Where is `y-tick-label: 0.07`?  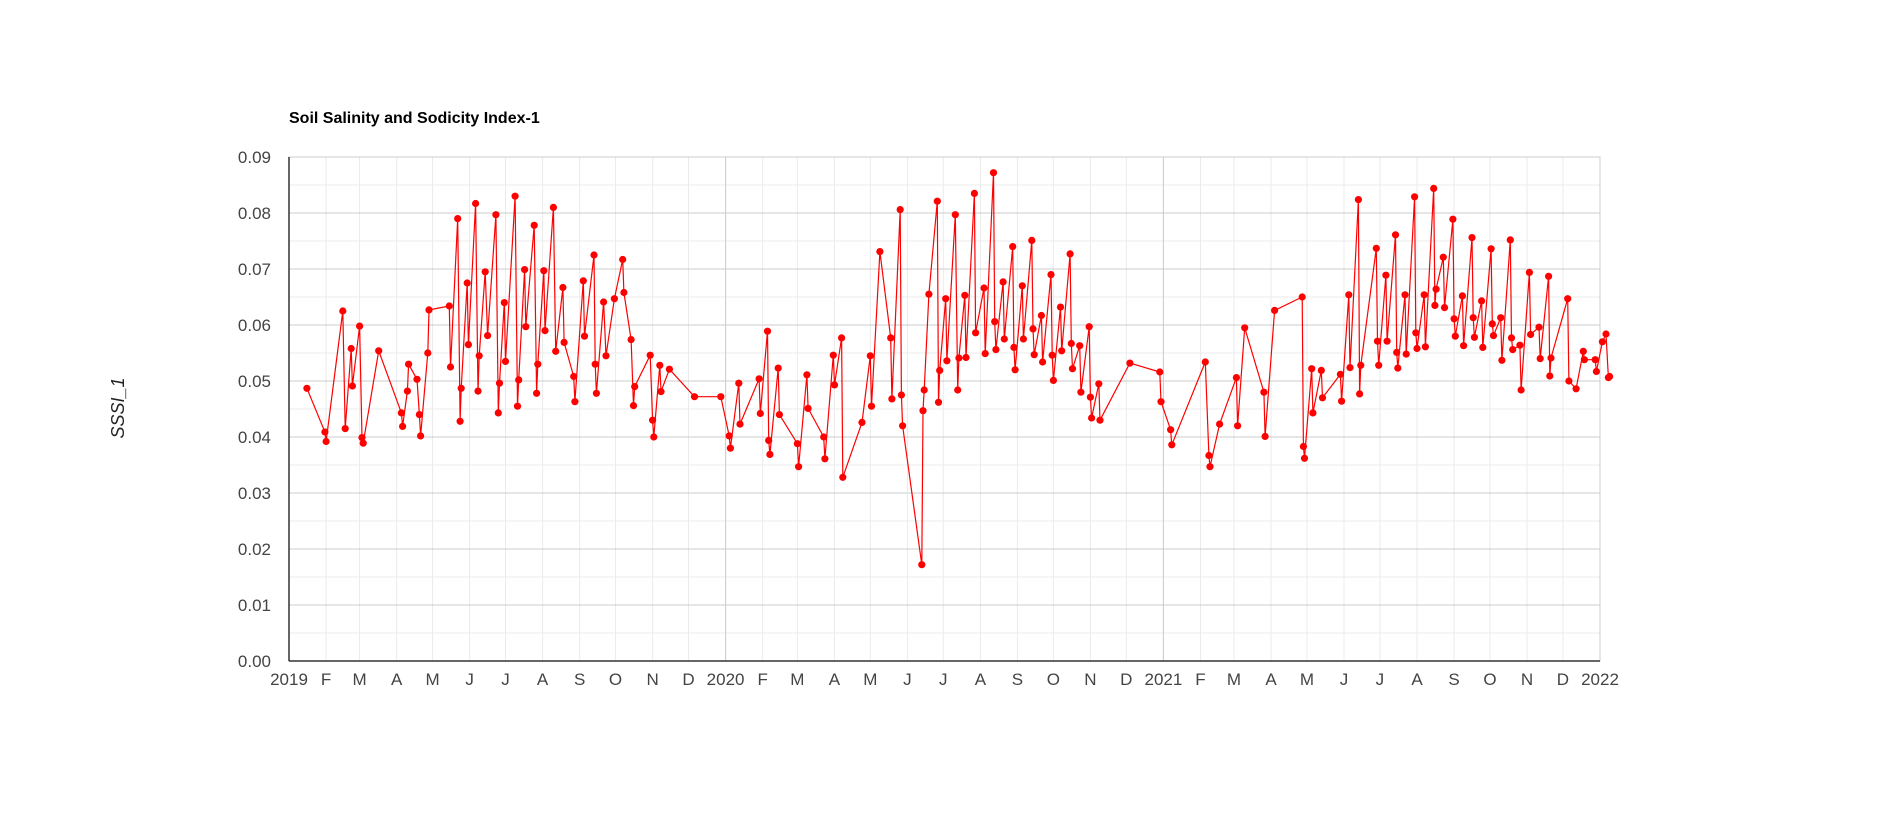 y-tick-label: 0.07 is located at coordinates (254, 269).